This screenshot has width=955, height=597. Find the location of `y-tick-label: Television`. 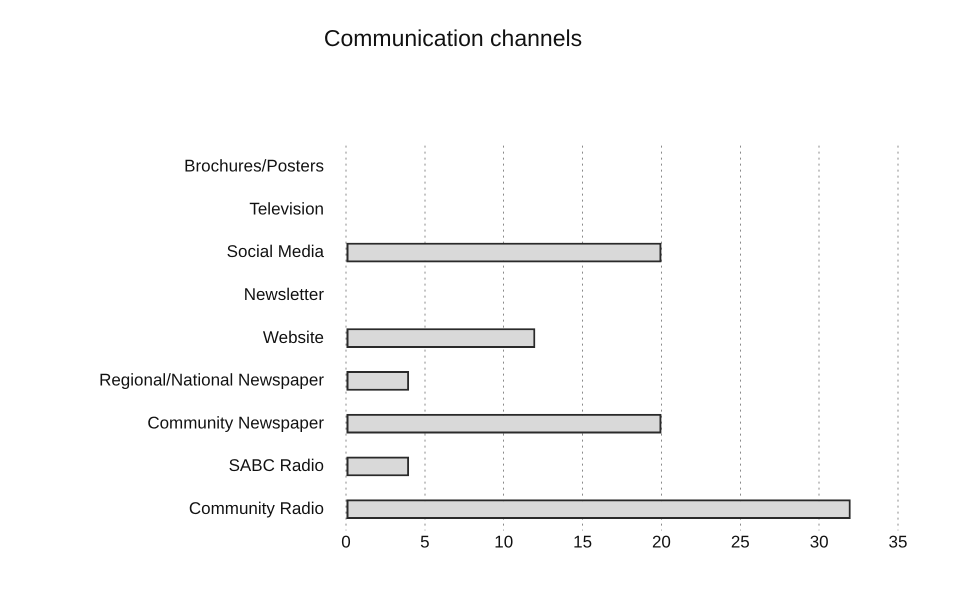

y-tick-label: Television is located at coordinates (286, 208).